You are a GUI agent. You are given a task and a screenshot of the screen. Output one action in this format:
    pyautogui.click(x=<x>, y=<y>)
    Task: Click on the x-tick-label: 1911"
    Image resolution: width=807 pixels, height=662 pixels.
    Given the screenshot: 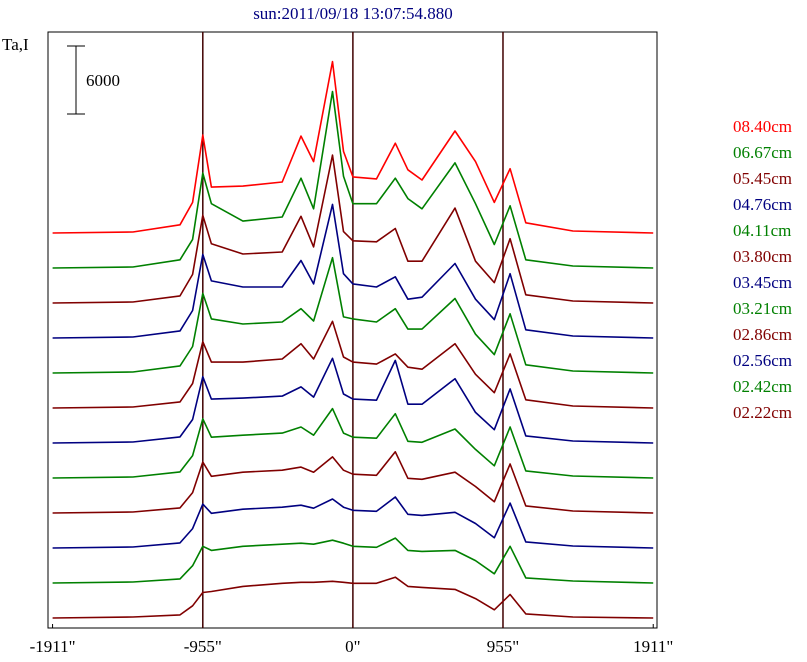 What is the action you would take?
    pyautogui.click(x=653, y=646)
    